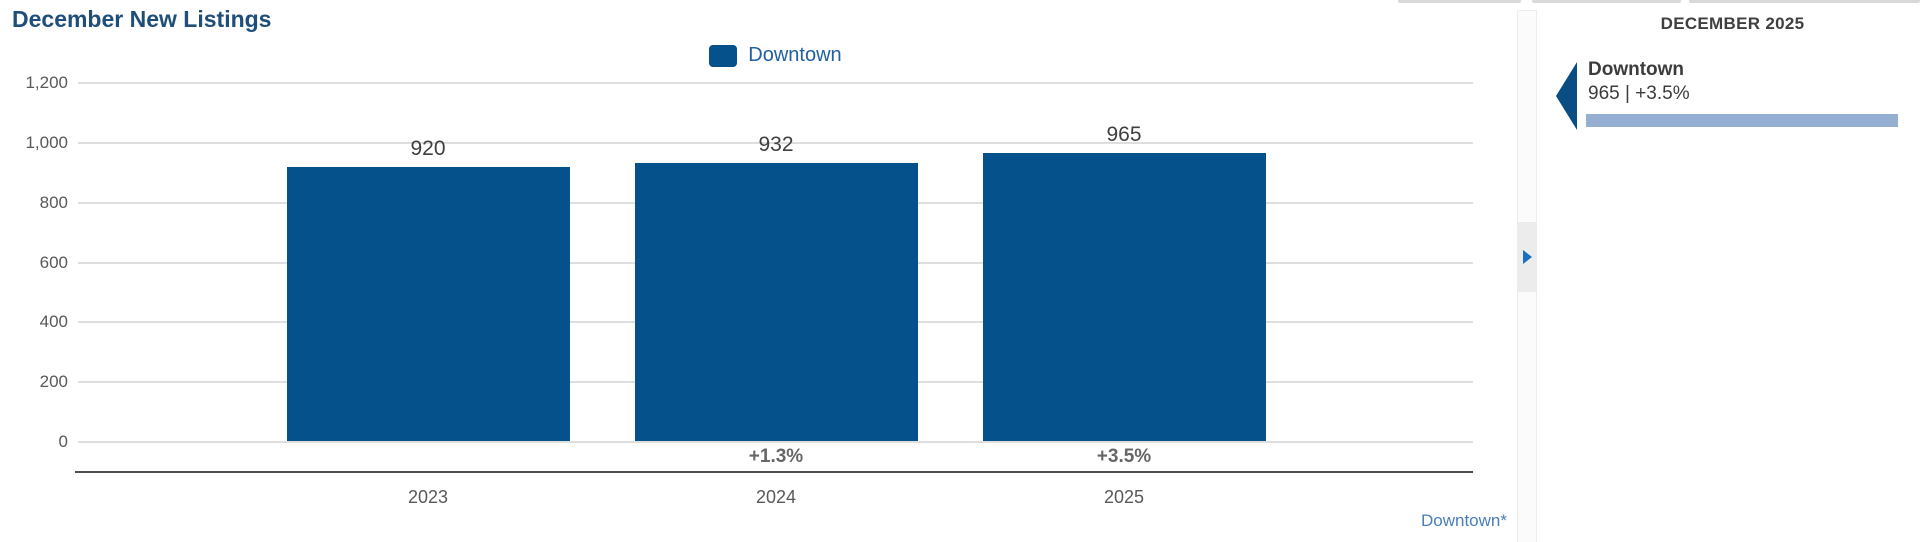 The image size is (1920, 542). I want to click on summary-value-bar, so click(1742, 120).